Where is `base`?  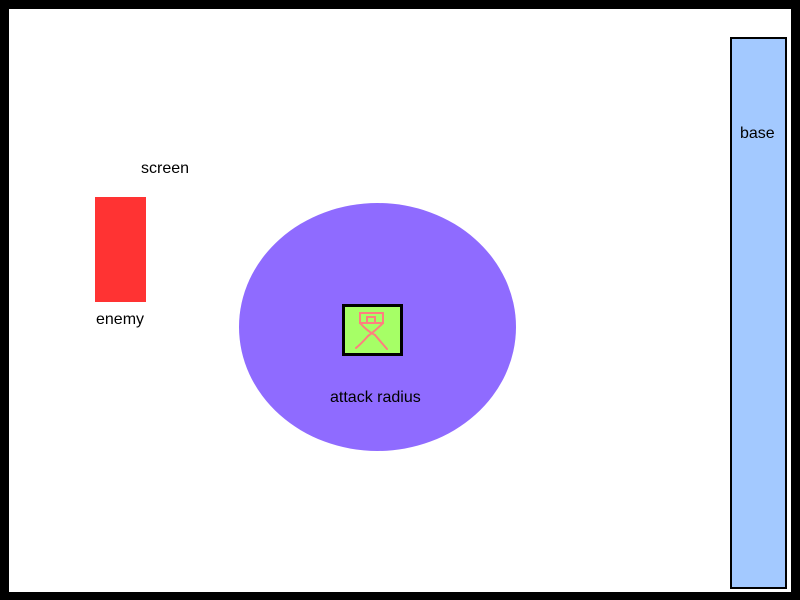
base is located at coordinates (758, 313).